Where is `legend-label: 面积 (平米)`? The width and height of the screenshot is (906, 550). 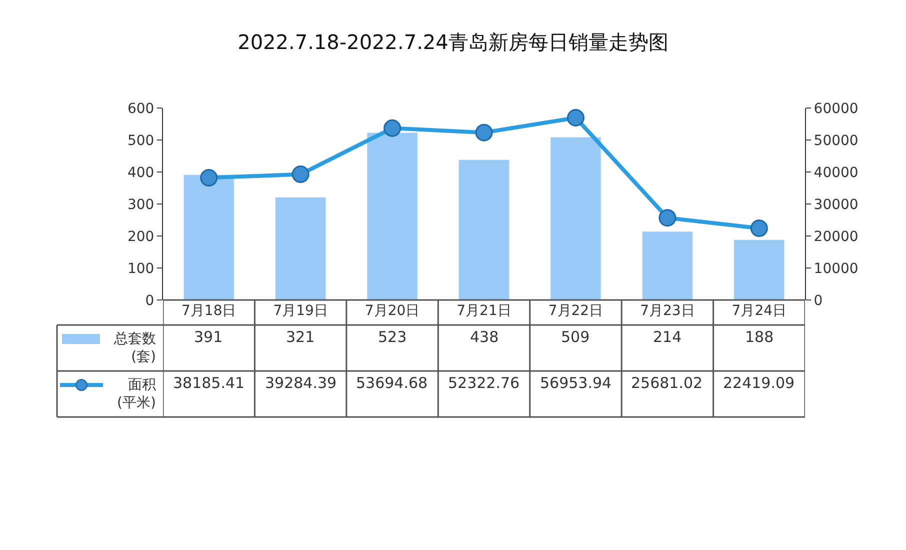
legend-label: 面积 (平米) is located at coordinates (136, 394).